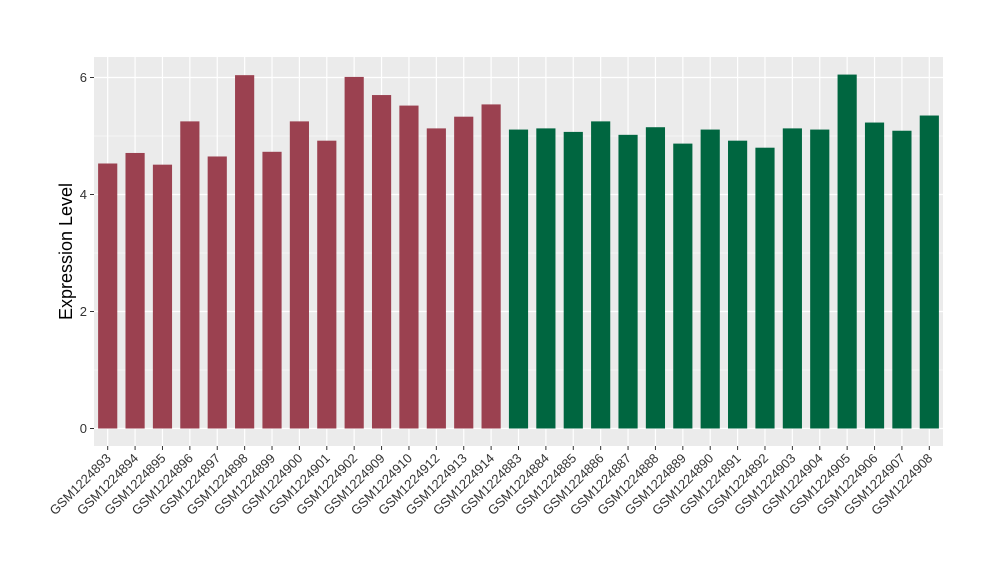  What do you see at coordinates (83, 77) in the screenshot?
I see `y-tick-label: 6` at bounding box center [83, 77].